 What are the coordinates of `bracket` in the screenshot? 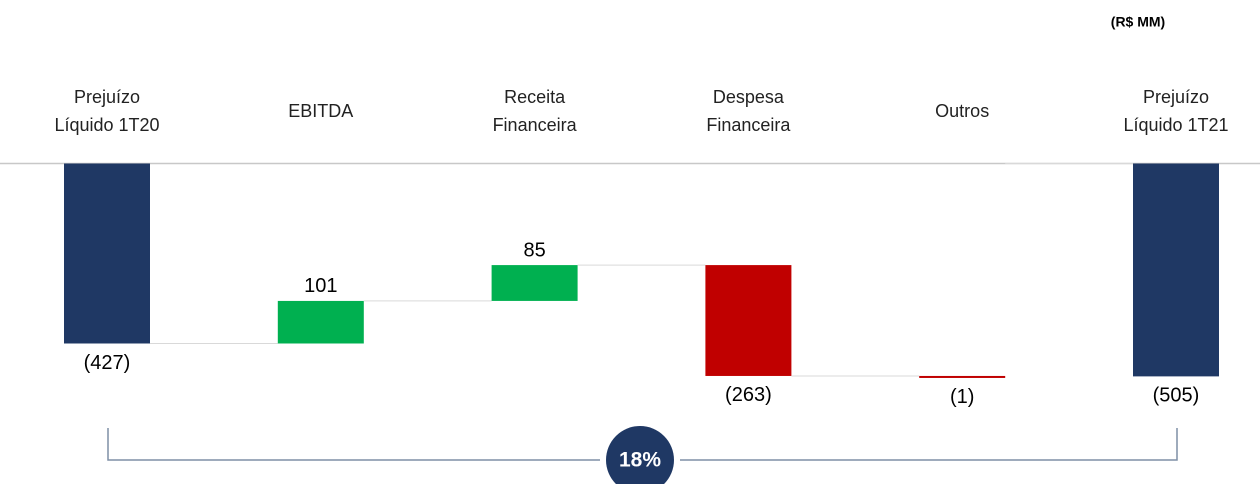 It's located at (642, 444).